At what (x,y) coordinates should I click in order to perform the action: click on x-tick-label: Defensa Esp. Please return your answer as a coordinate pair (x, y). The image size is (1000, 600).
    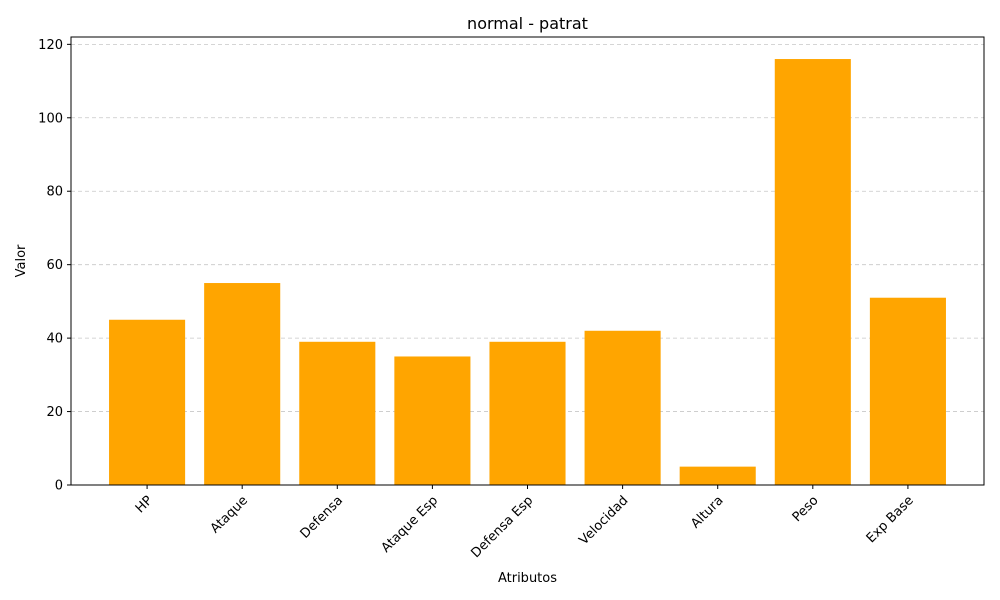
    Looking at the image, I should click on (502, 527).